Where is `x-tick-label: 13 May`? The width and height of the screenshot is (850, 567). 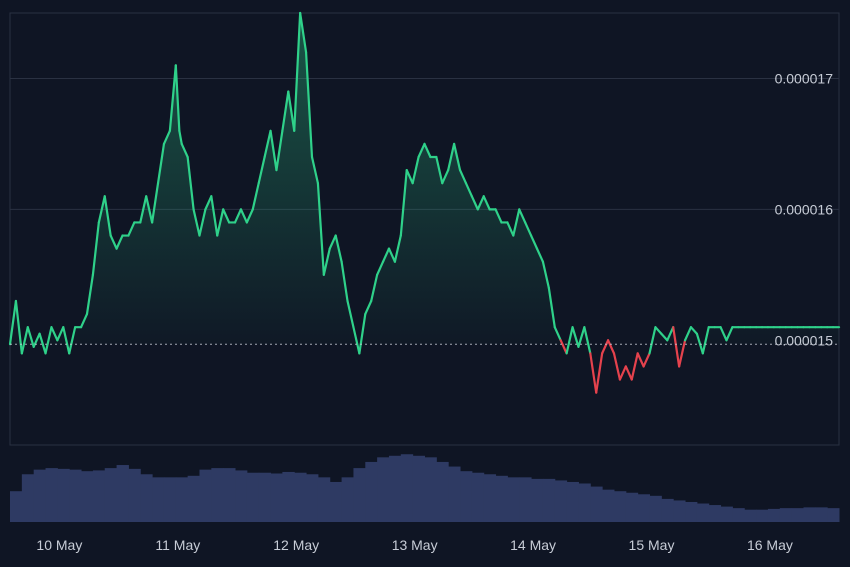 x-tick-label: 13 May is located at coordinates (415, 545).